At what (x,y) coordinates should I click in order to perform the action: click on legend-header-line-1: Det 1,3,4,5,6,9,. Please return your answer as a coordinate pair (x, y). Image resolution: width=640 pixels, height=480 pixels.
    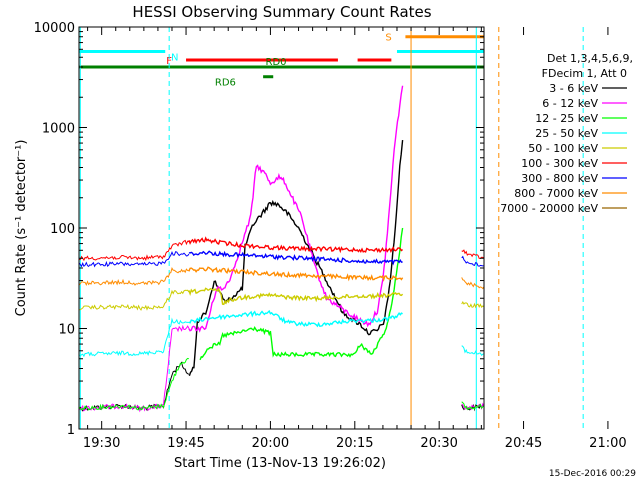
    Looking at the image, I should click on (590, 58).